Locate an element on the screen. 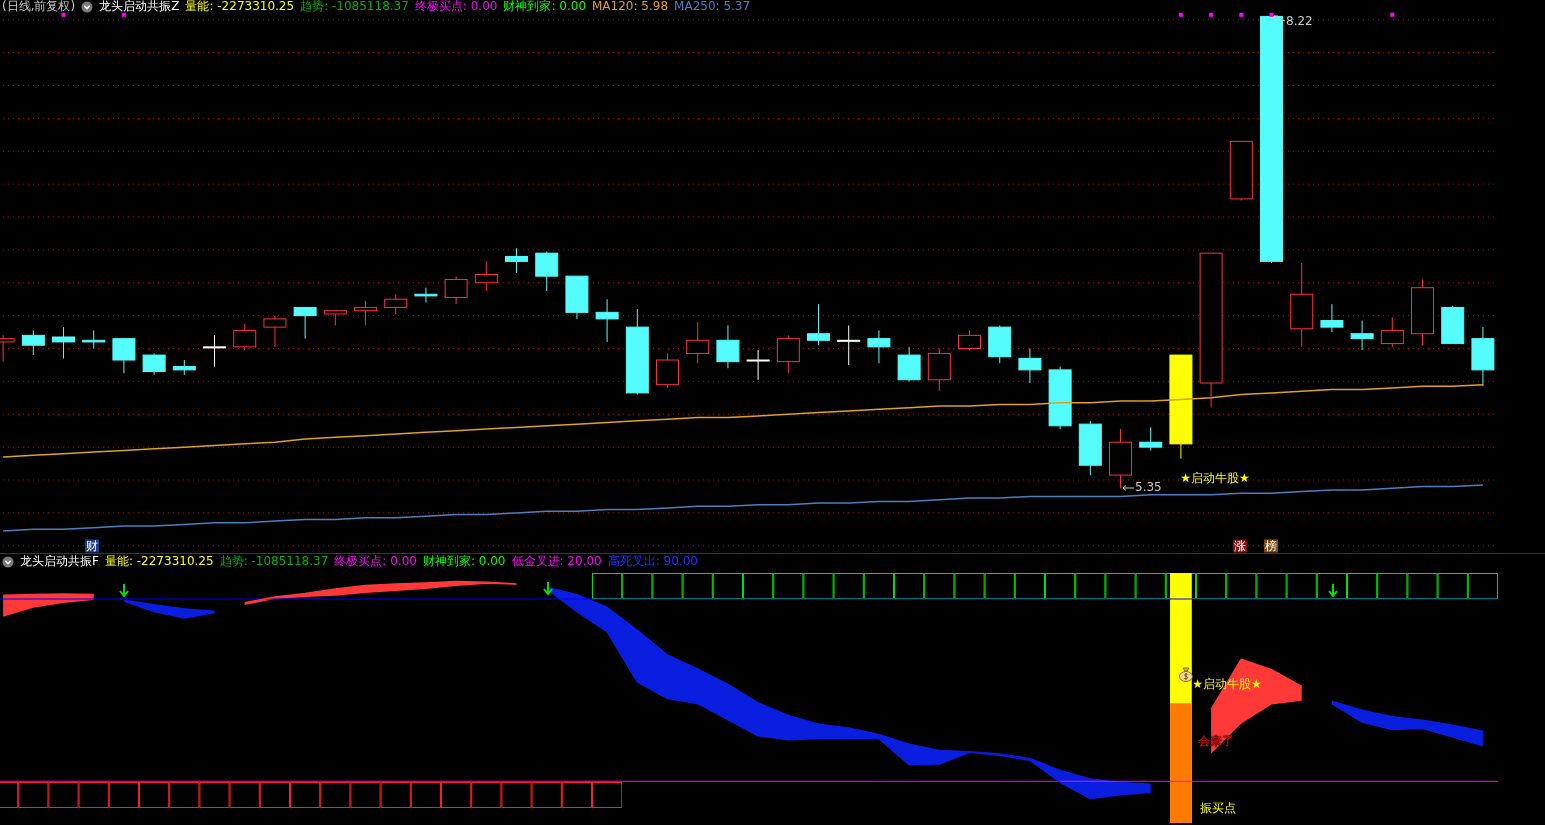 Image resolution: width=1545 pixels, height=825 pixels. chart-subtitle: 龙头启动共振Z is located at coordinates (139, 6).